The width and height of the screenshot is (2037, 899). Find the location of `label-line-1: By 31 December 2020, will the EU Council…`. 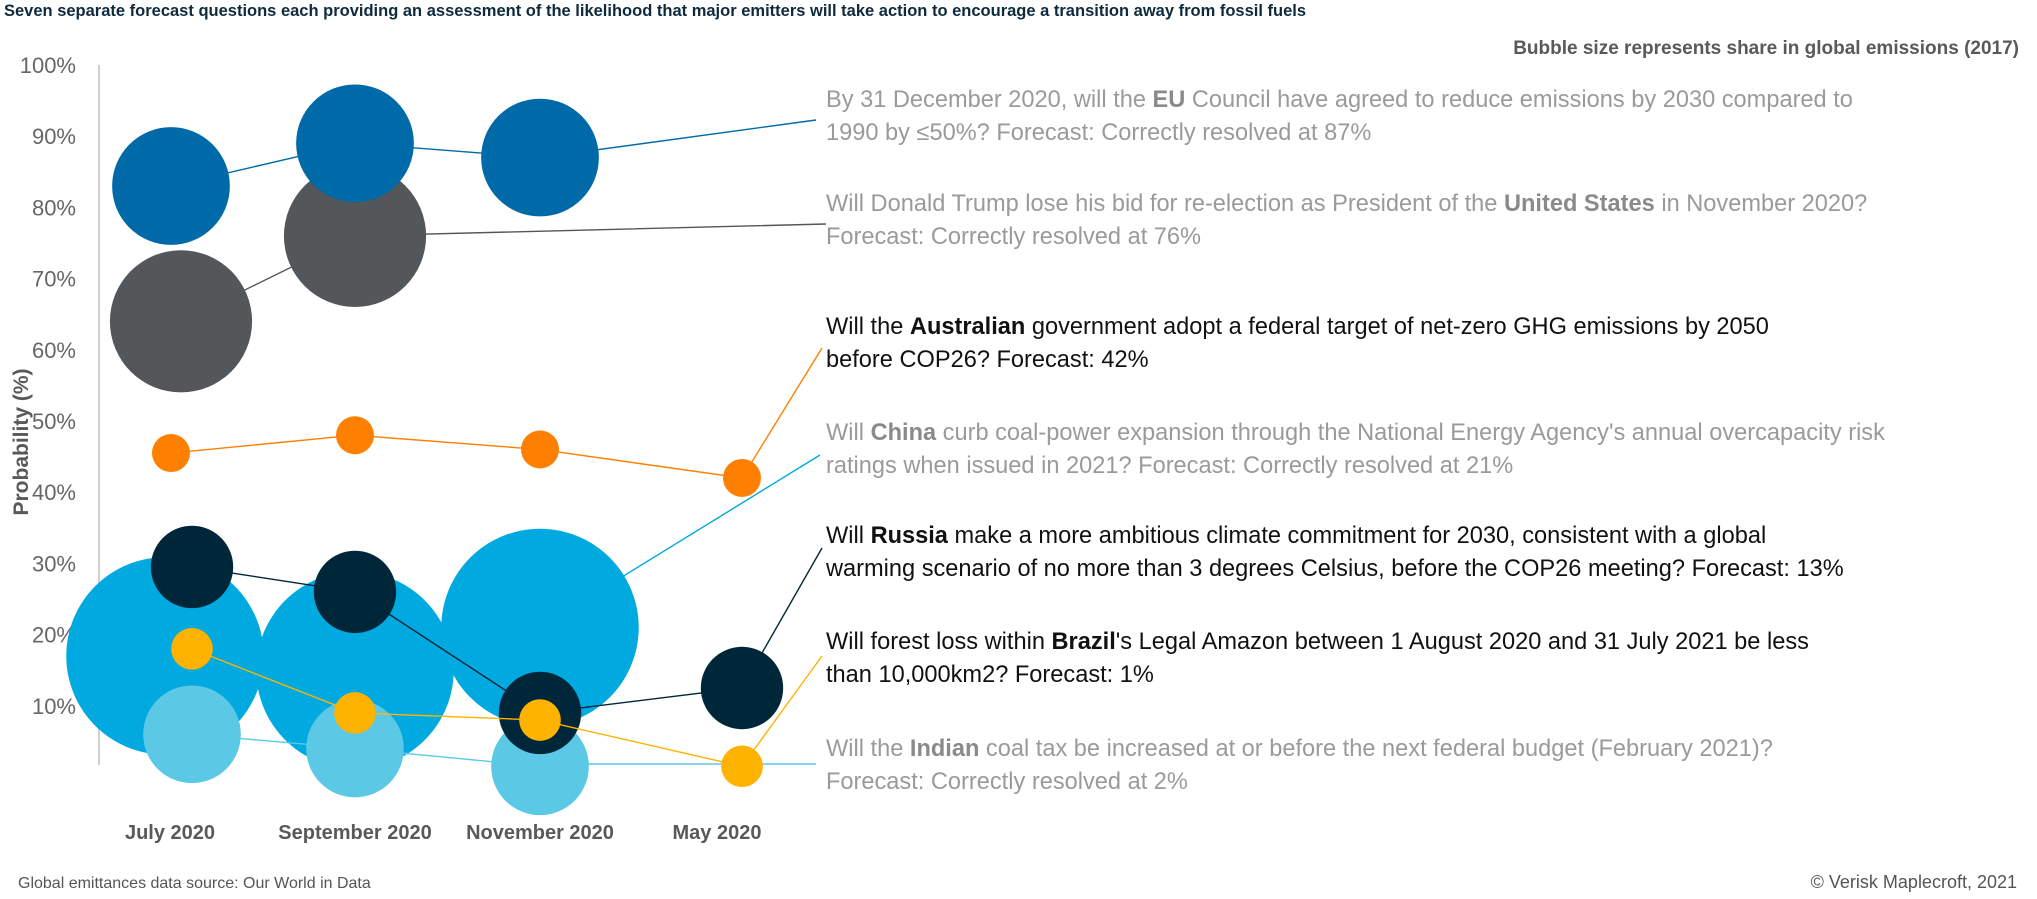

label-line-1: By 31 December 2020, will the EU Council… is located at coordinates (1339, 100).